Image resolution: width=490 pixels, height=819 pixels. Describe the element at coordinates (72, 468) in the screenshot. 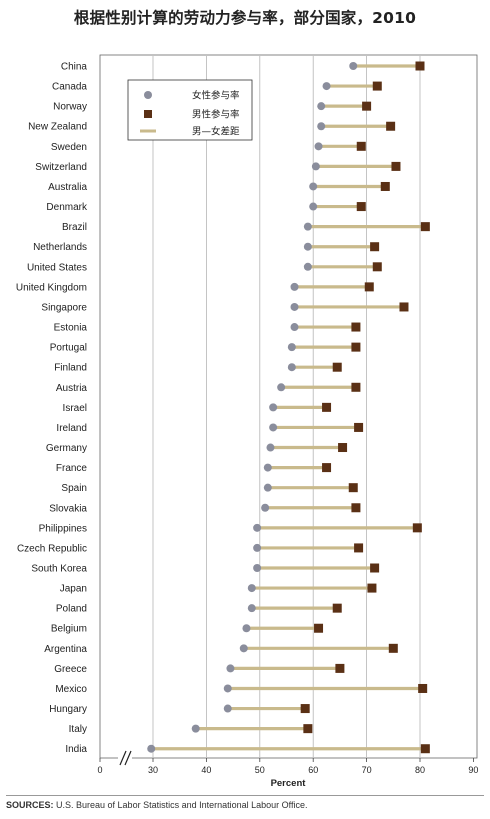

I see `category-label: France` at that location.